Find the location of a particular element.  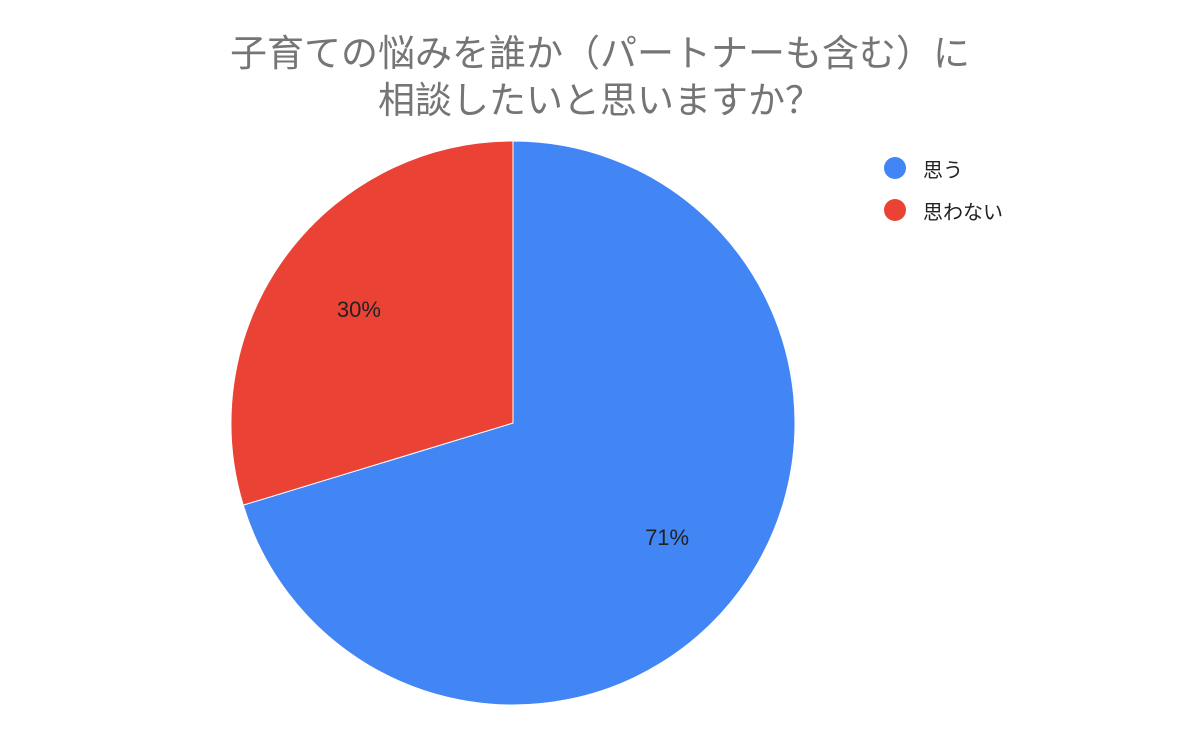

legend-label-omowanai: 思わない is located at coordinates (963, 211).